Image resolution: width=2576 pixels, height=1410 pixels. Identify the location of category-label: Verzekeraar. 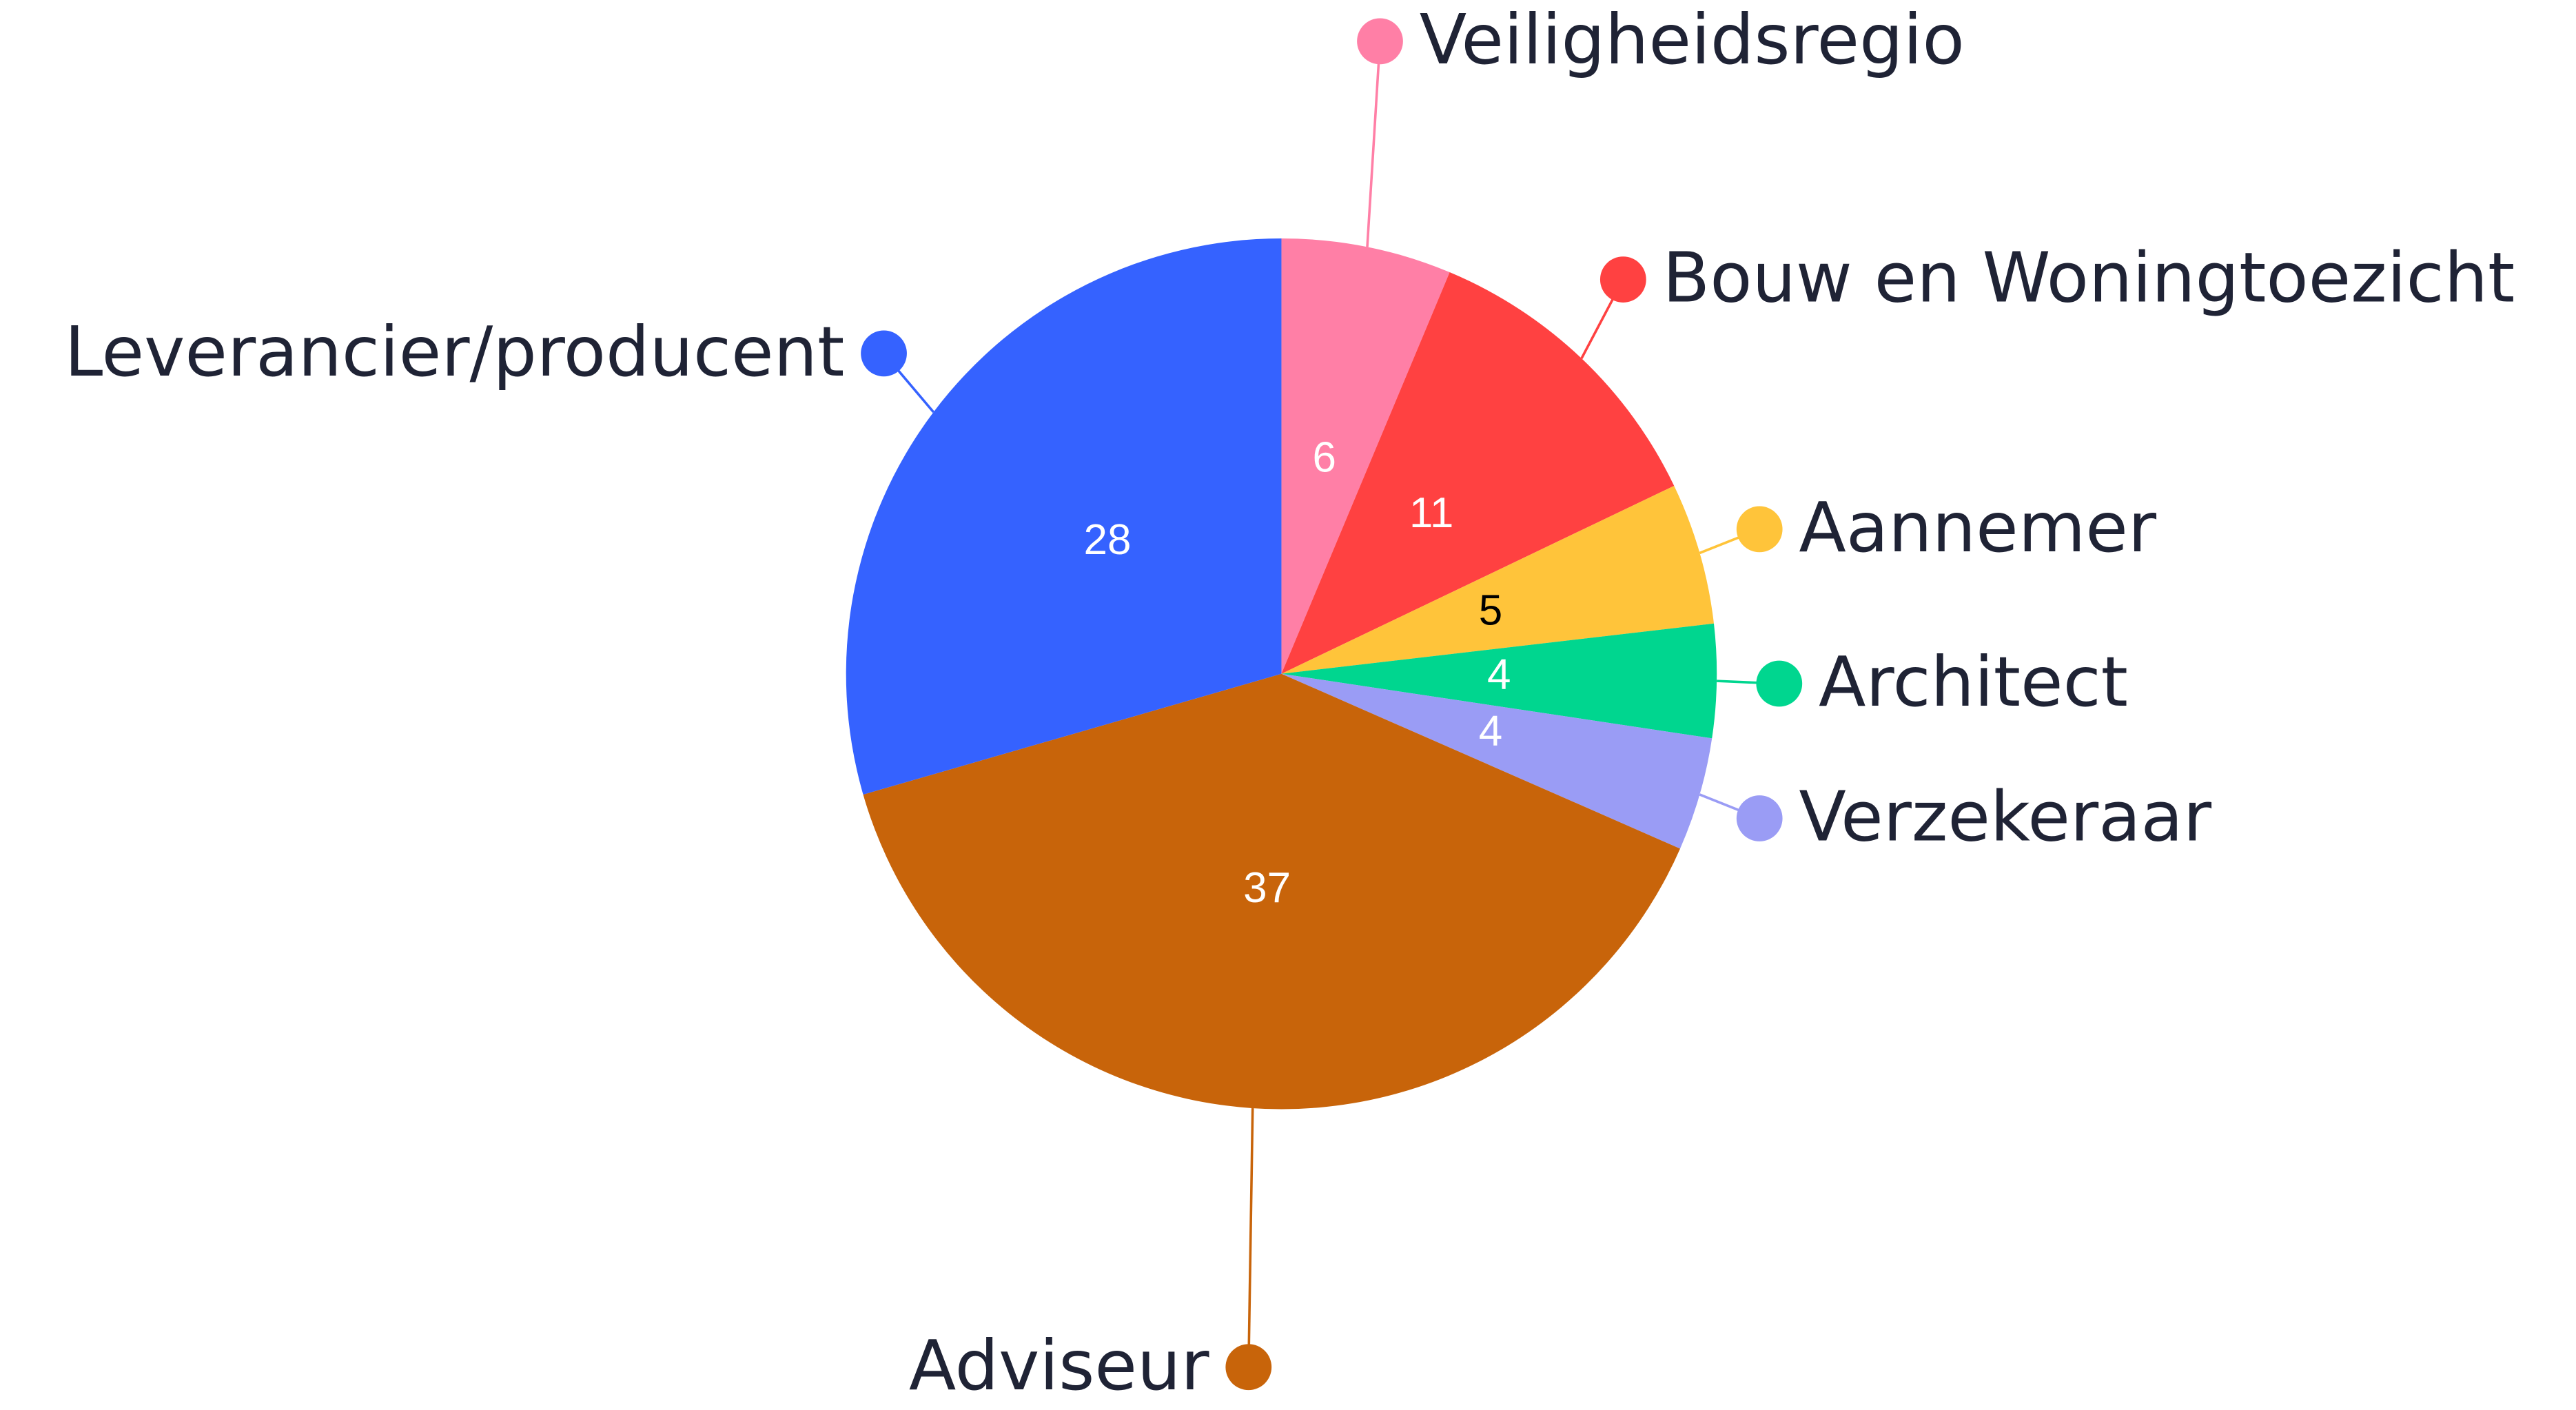
(2005, 817).